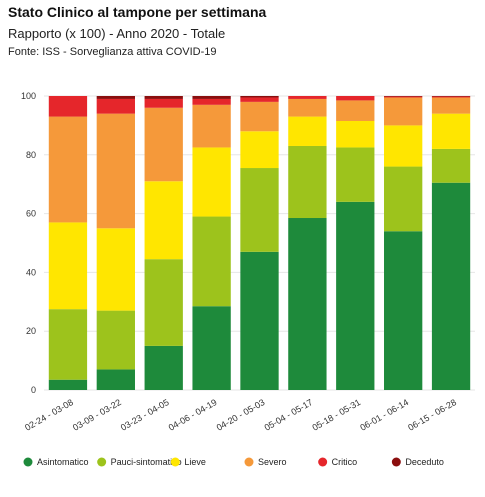  What do you see at coordinates (193, 415) in the screenshot?
I see `x-tick-label: 04-06 - 04-19` at bounding box center [193, 415].